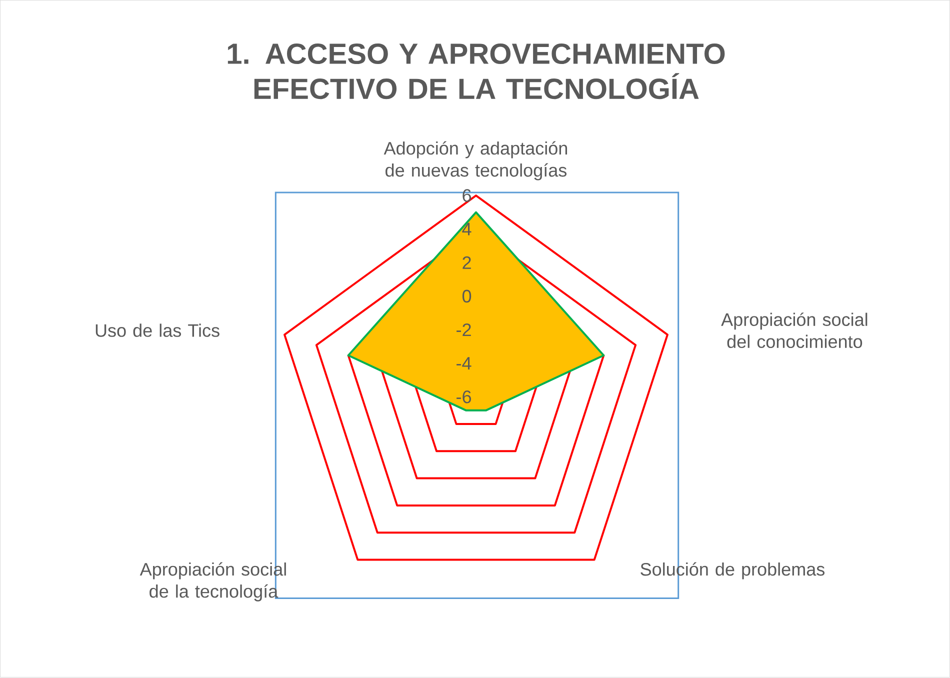 Image resolution: width=950 pixels, height=678 pixels. What do you see at coordinates (476, 161) in the screenshot?
I see `spoke-label: Adopción y adaptación de nuevas tecnologías` at bounding box center [476, 161].